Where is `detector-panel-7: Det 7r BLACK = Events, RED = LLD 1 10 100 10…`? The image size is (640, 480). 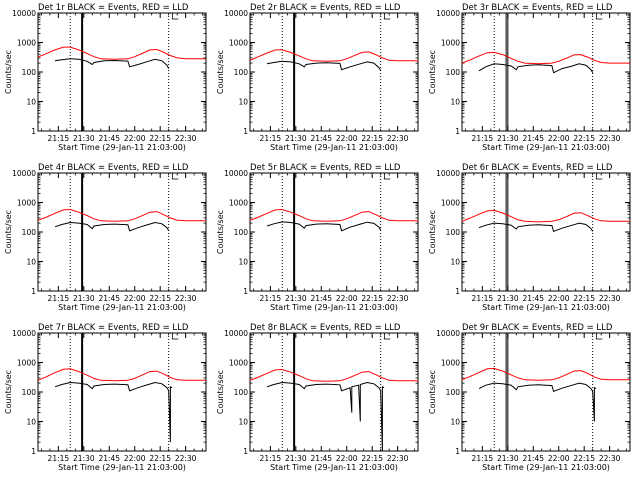 detector-panel-7: Det 7r BLACK = Events, RED = LLD 1 10 100 10… is located at coordinates (105, 397).